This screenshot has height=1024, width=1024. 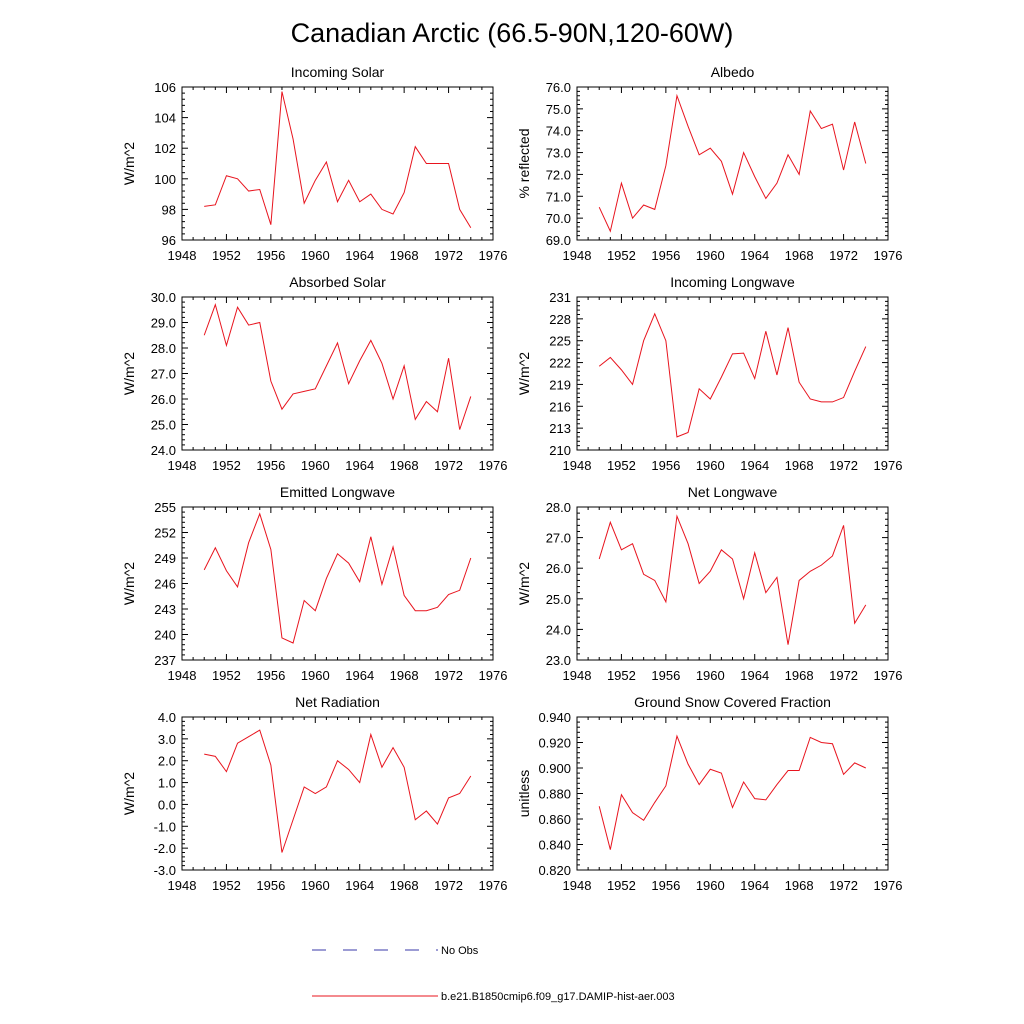 I want to click on y-tick-label: 2.0, so click(x=167, y=761).